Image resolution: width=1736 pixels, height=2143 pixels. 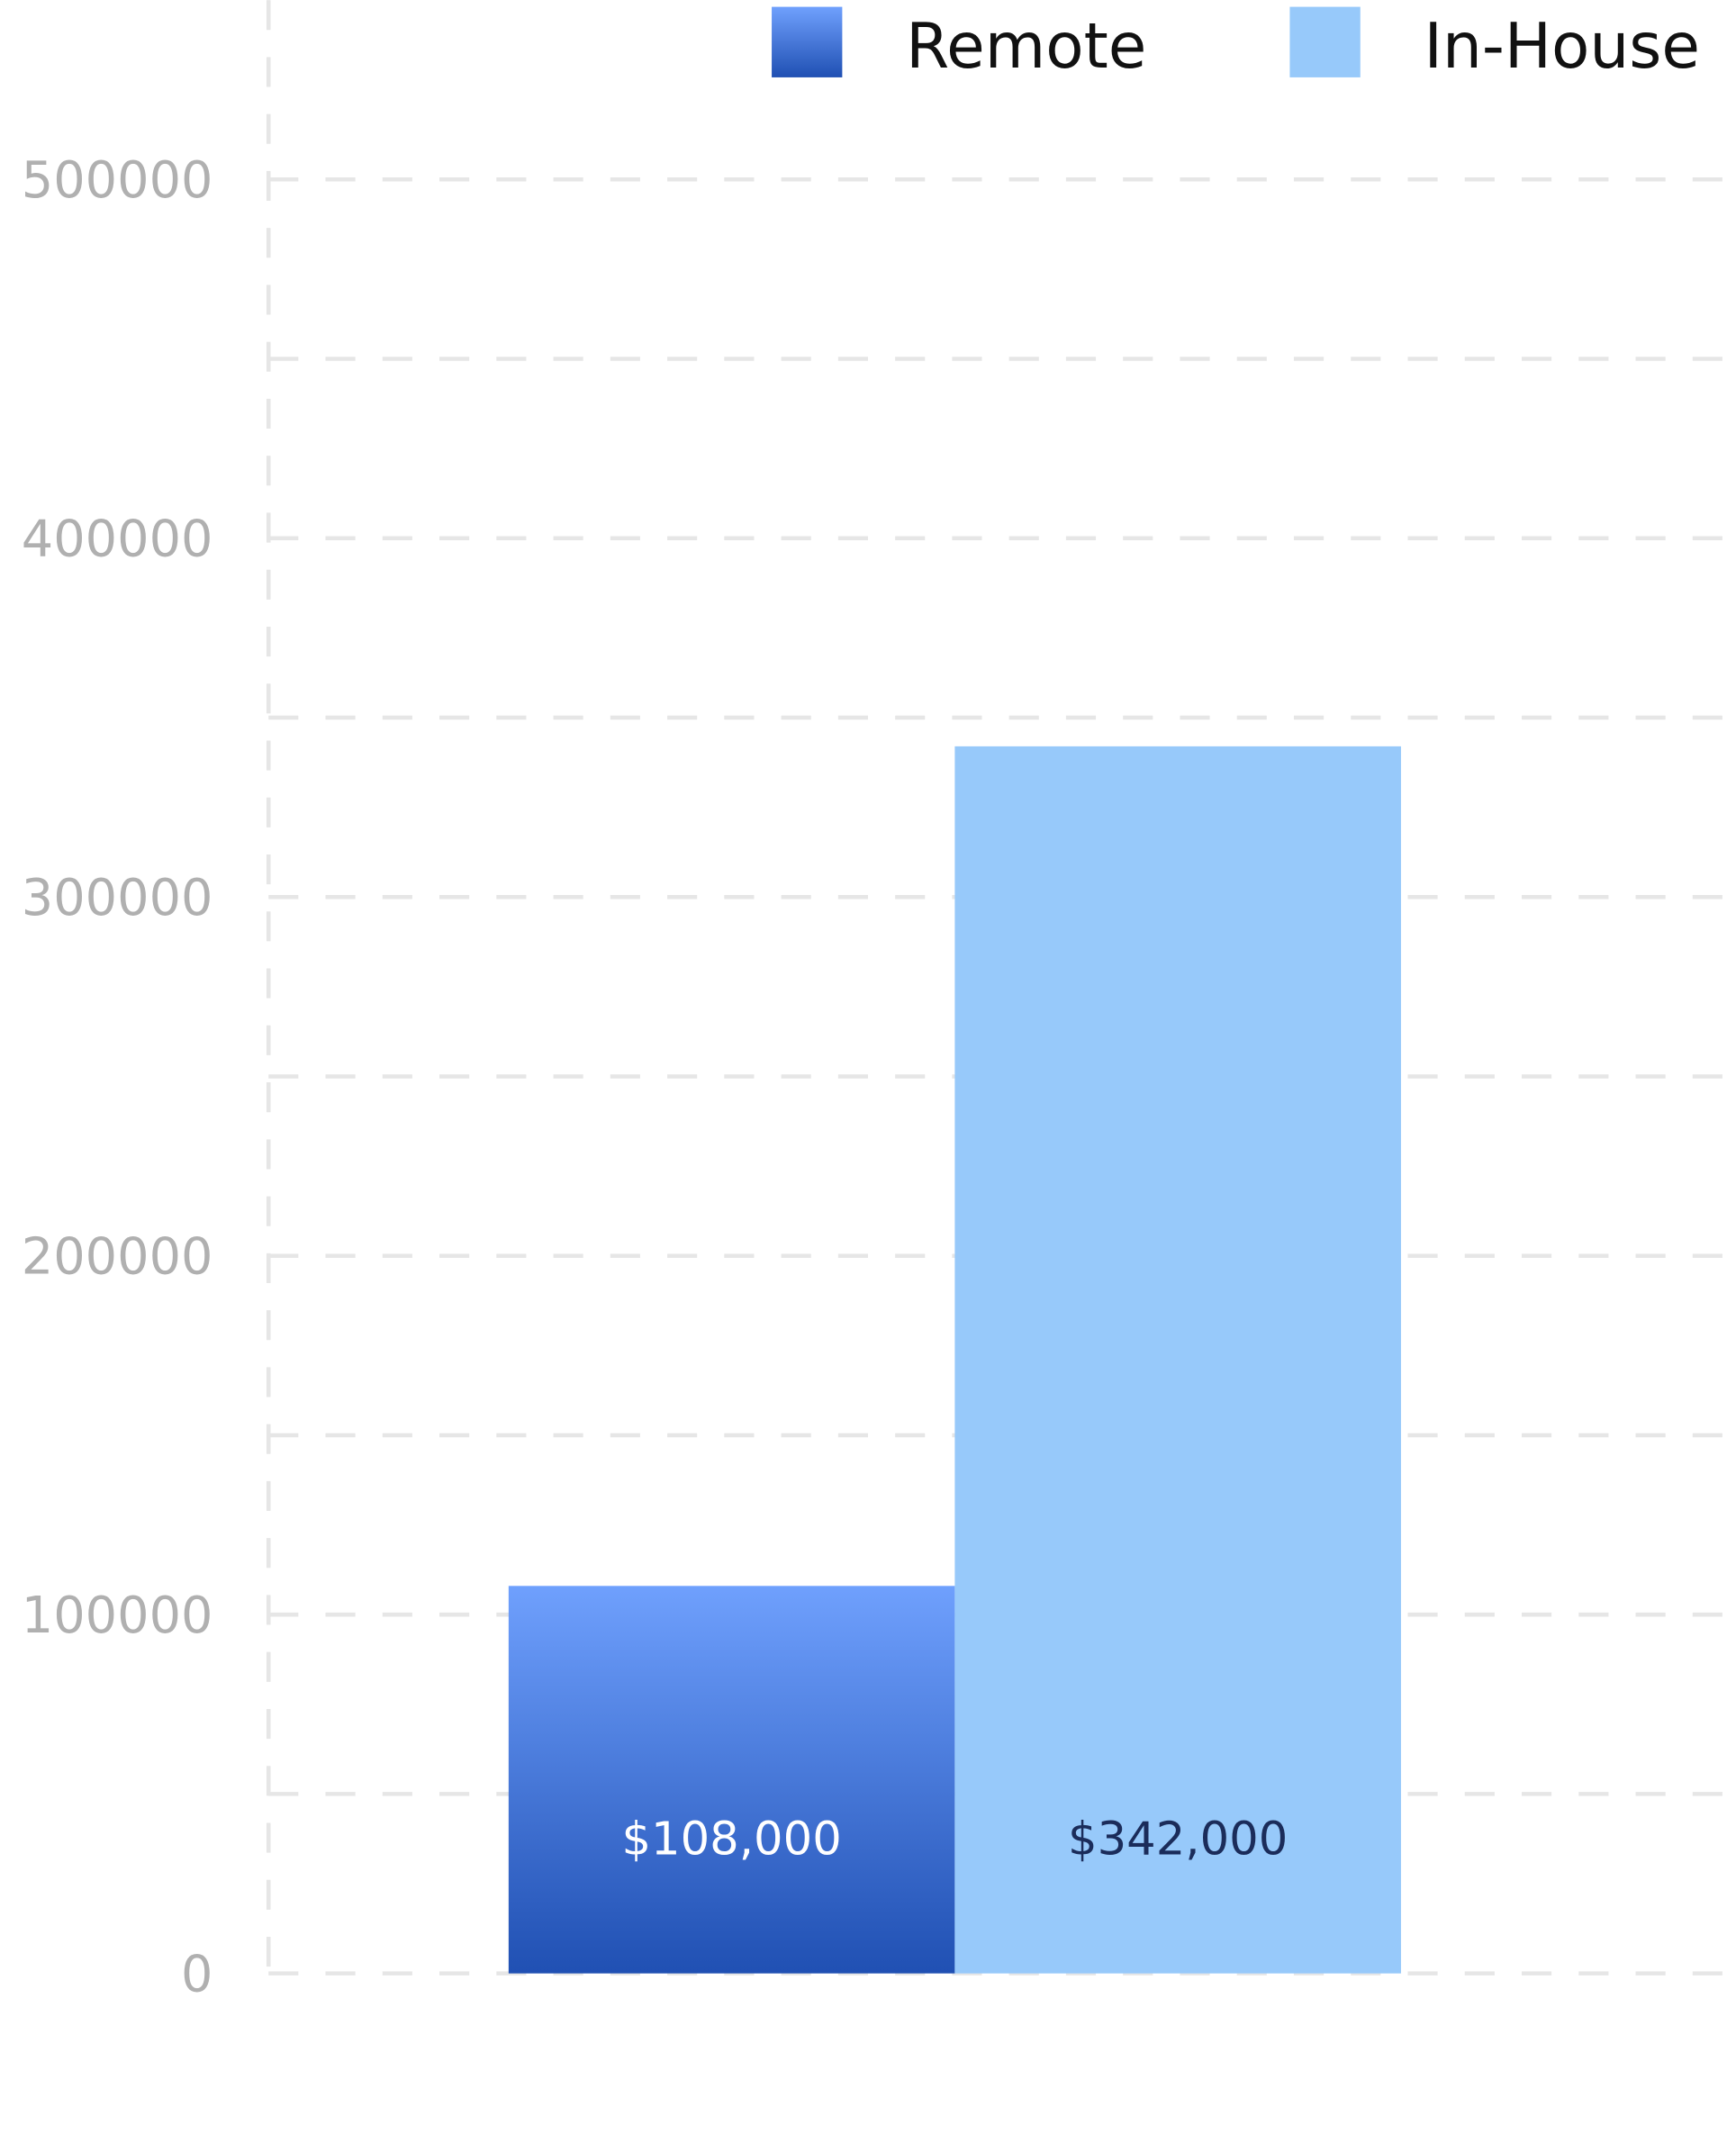 What do you see at coordinates (1178, 1840) in the screenshot?
I see `data-label: $342,000` at bounding box center [1178, 1840].